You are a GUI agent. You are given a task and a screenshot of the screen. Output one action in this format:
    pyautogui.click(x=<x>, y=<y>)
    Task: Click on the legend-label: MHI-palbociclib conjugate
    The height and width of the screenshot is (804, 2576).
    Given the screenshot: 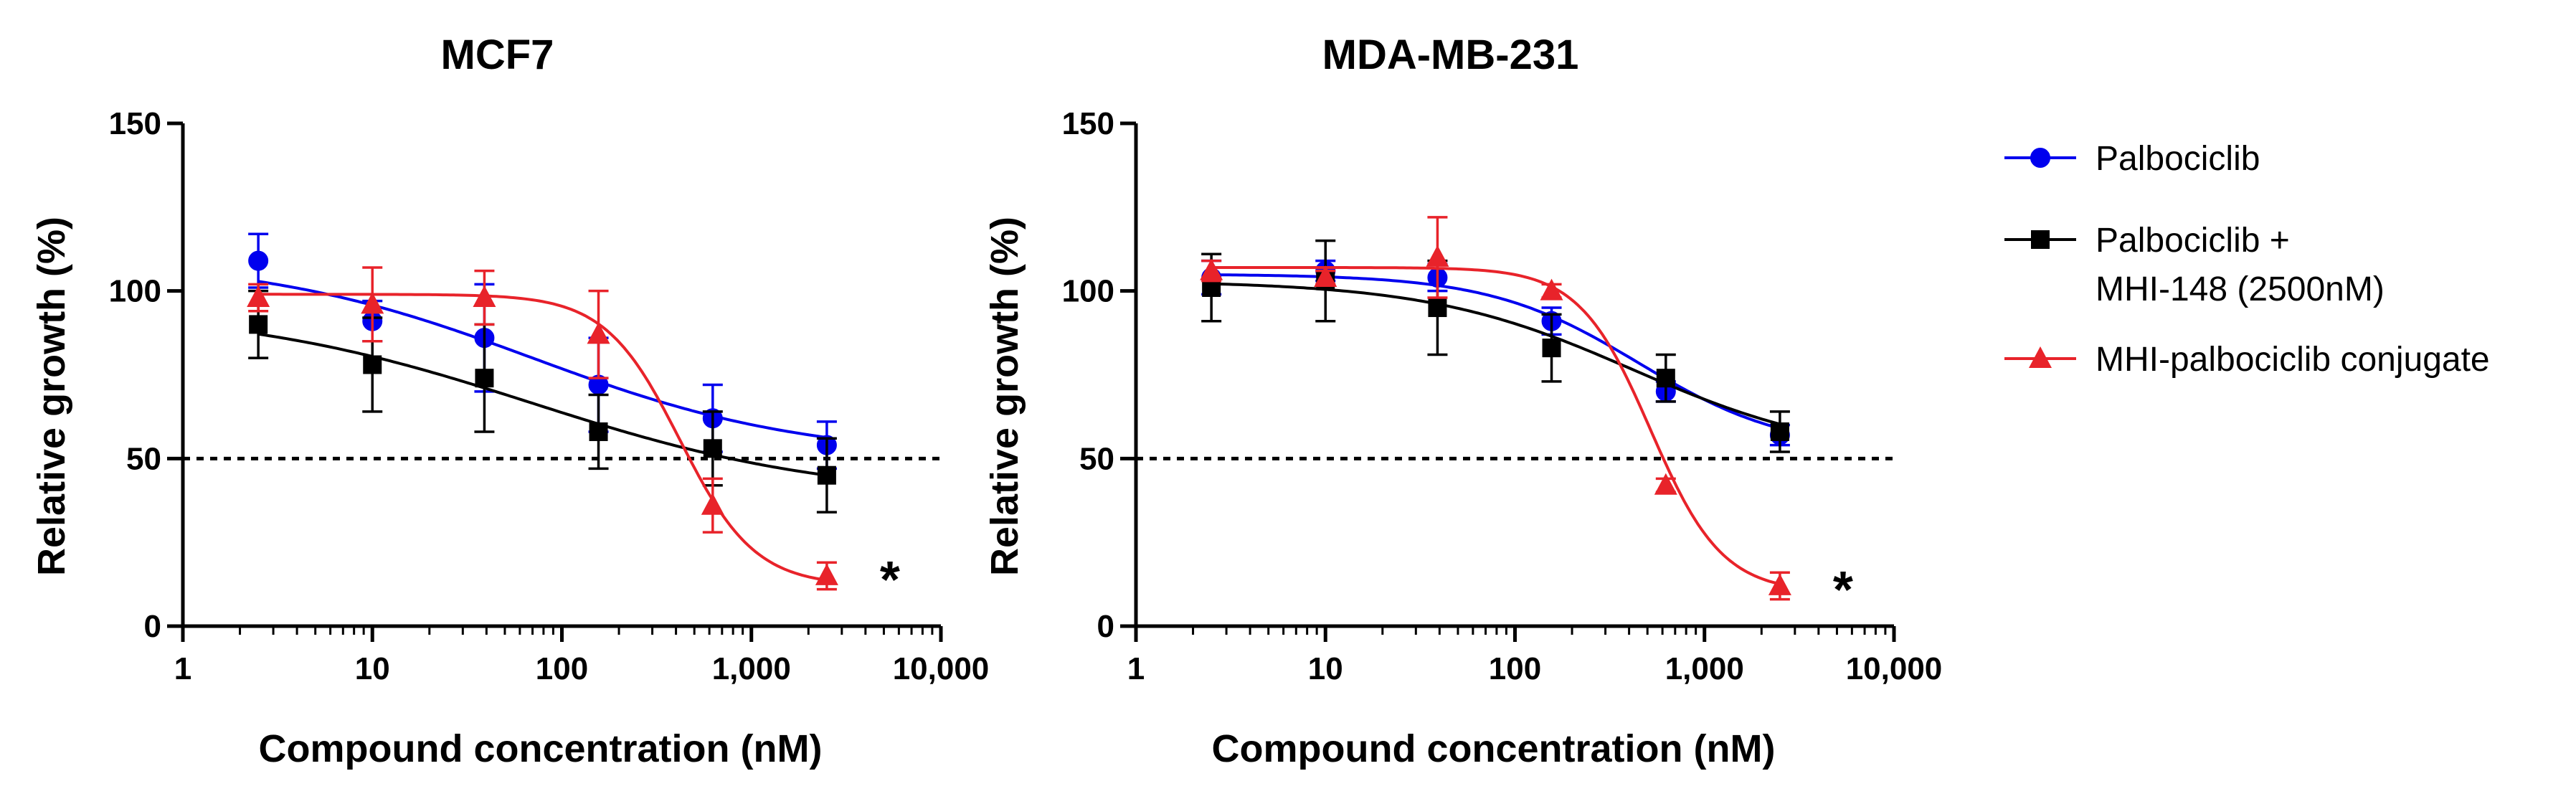 What is the action you would take?
    pyautogui.click(x=2293, y=360)
    